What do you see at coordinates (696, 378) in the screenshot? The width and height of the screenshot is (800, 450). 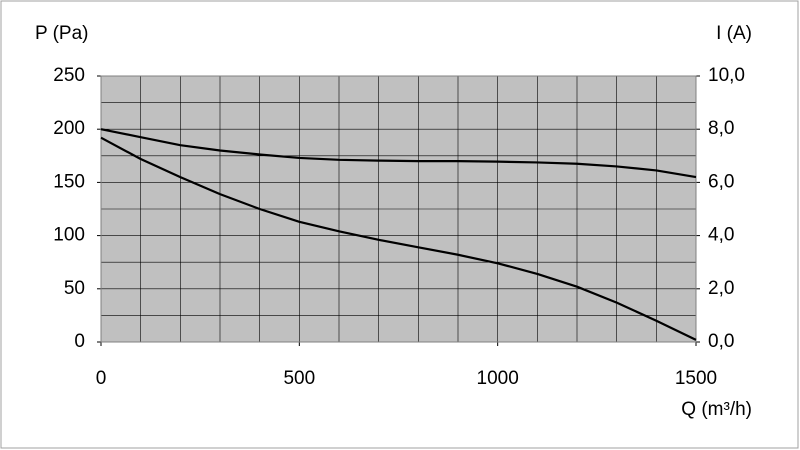 I see `x-tick-label: 1500` at bounding box center [696, 378].